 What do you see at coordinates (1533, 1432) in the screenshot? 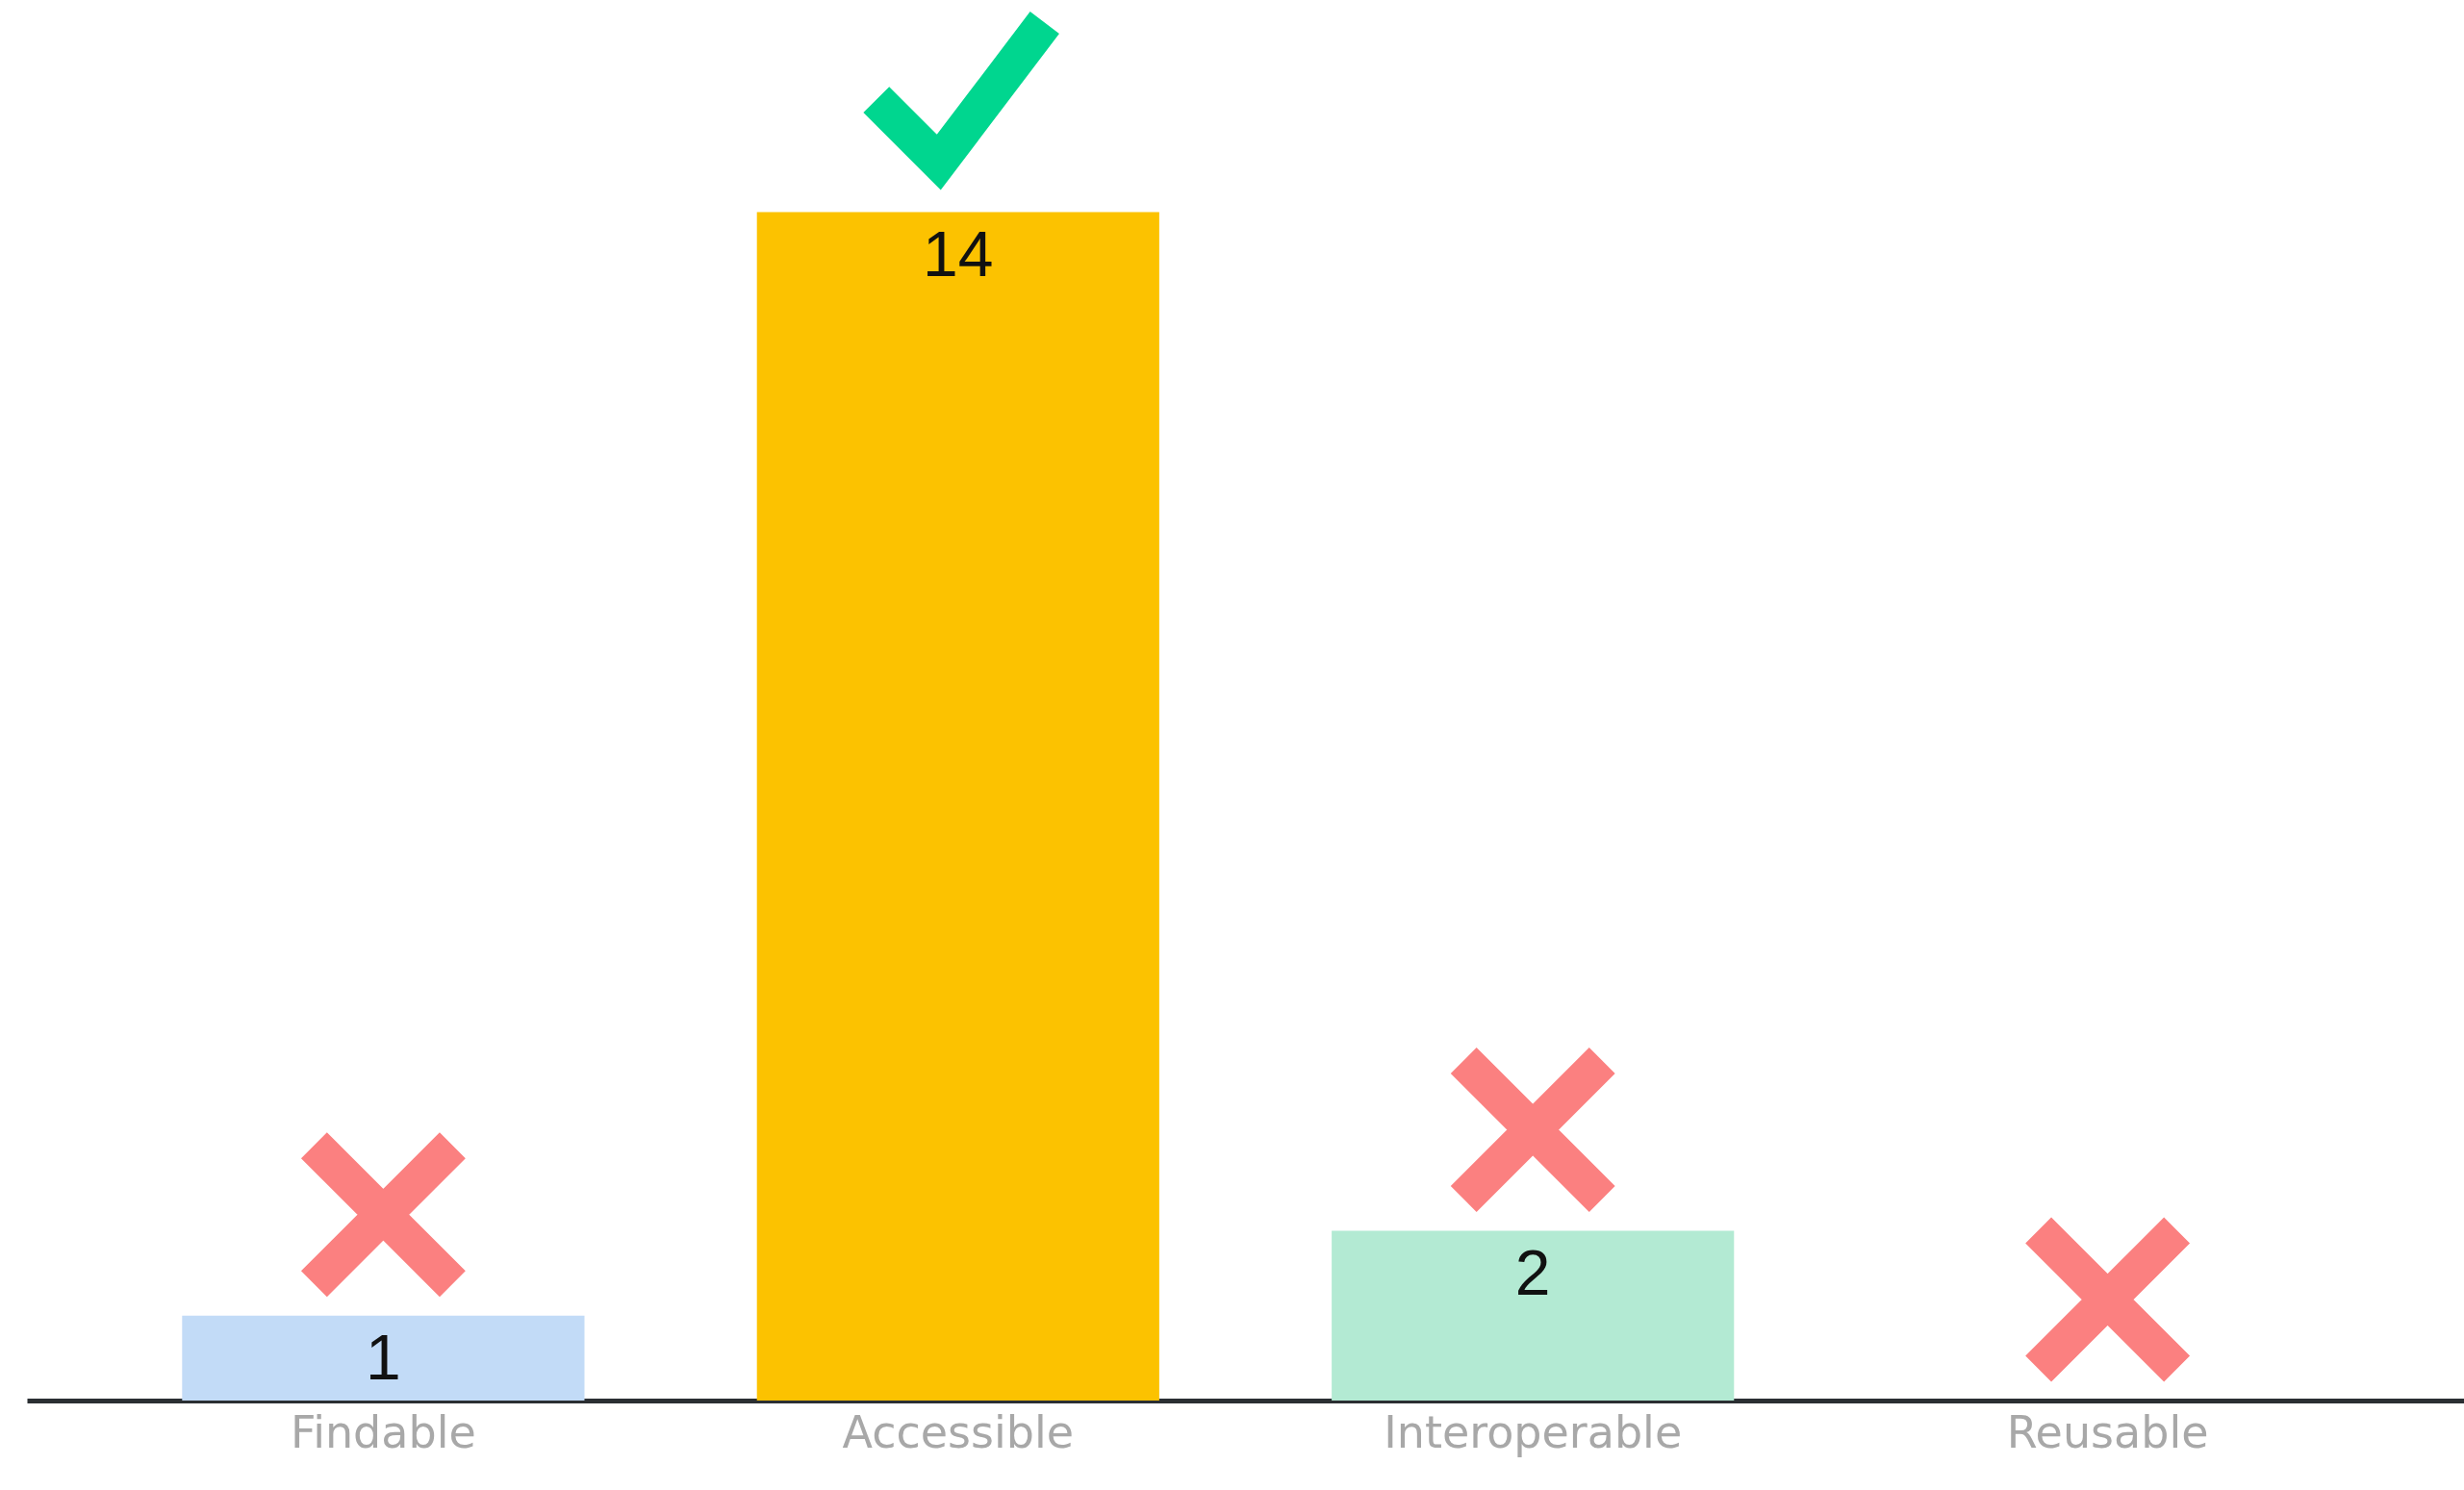
I see `x-tick-label: Interoperable` at bounding box center [1533, 1432].